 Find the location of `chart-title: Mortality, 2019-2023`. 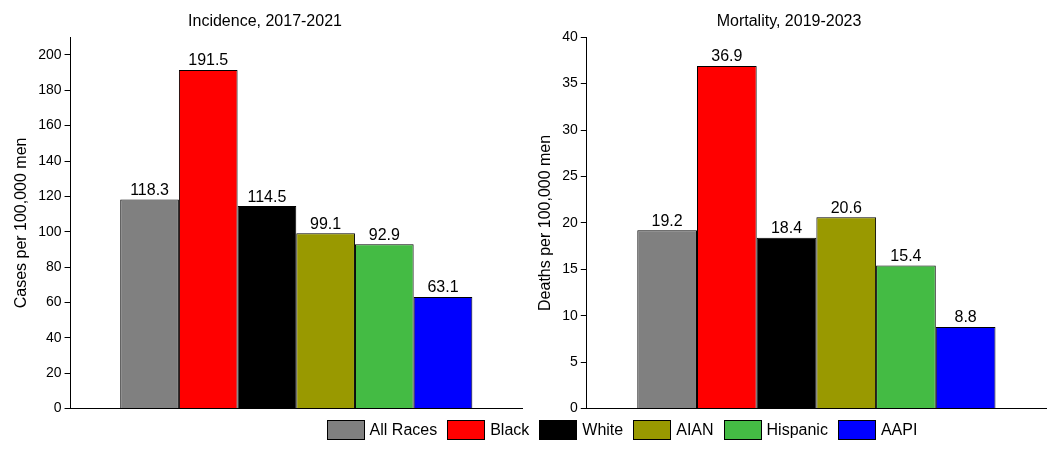

chart-title: Mortality, 2019-2023 is located at coordinates (789, 21).